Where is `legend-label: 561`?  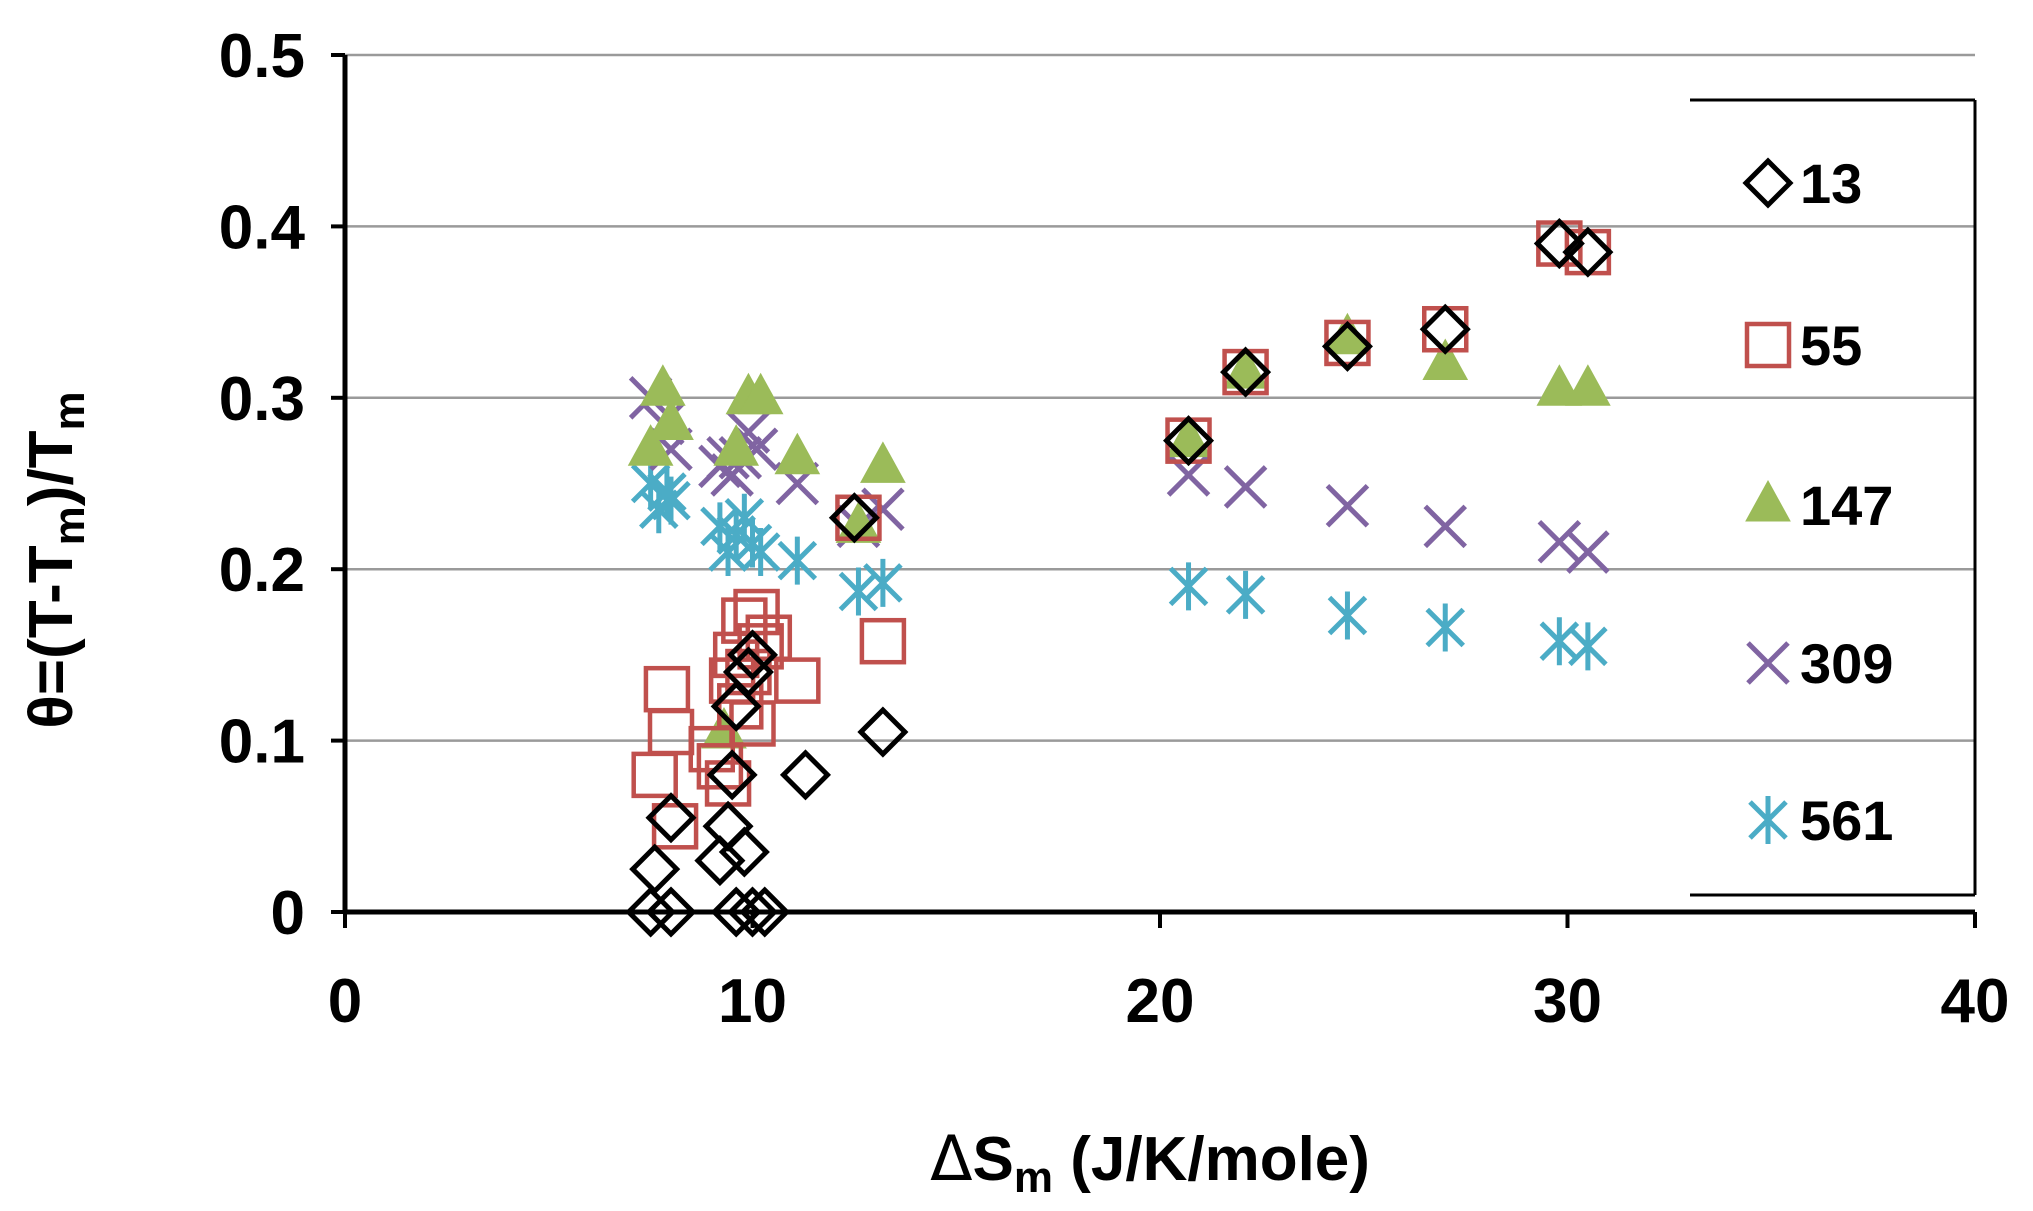 legend-label: 561 is located at coordinates (1846, 820).